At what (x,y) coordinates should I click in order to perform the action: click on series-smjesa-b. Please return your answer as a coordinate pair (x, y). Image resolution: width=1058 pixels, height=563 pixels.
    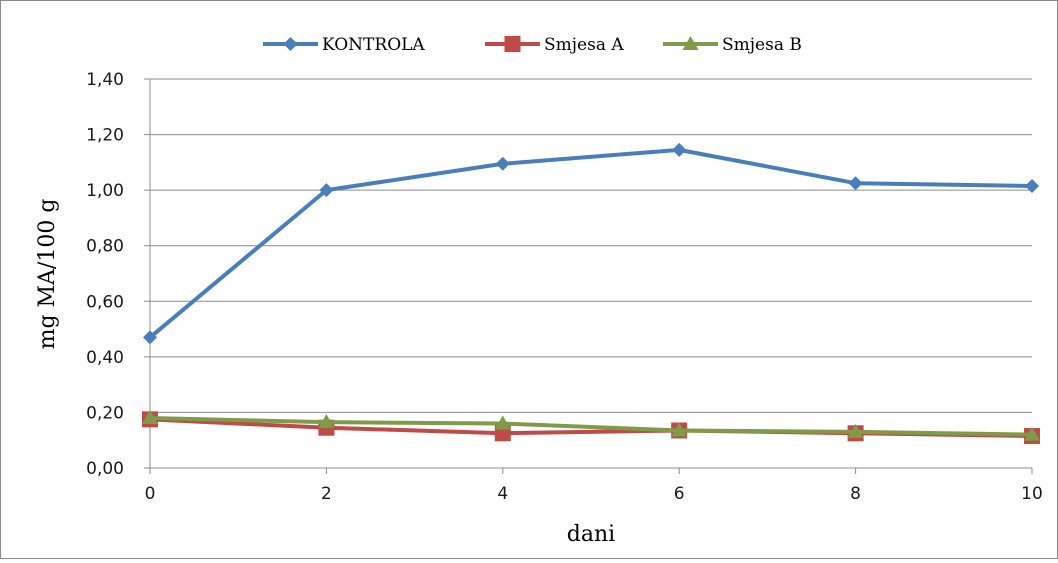
    Looking at the image, I should click on (591, 425).